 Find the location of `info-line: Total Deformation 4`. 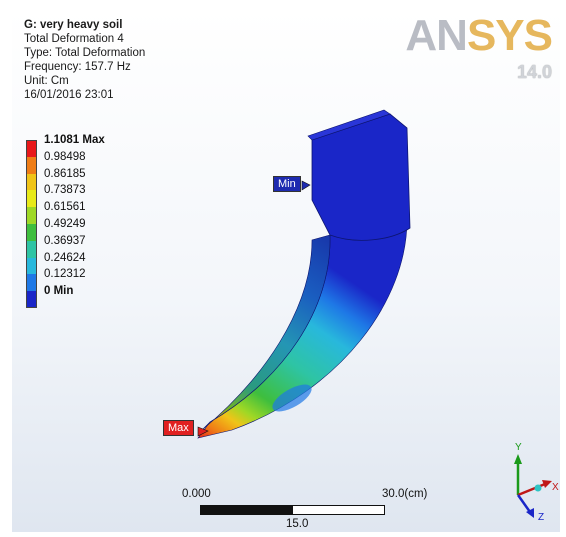

info-line: Total Deformation 4 is located at coordinates (74, 39).